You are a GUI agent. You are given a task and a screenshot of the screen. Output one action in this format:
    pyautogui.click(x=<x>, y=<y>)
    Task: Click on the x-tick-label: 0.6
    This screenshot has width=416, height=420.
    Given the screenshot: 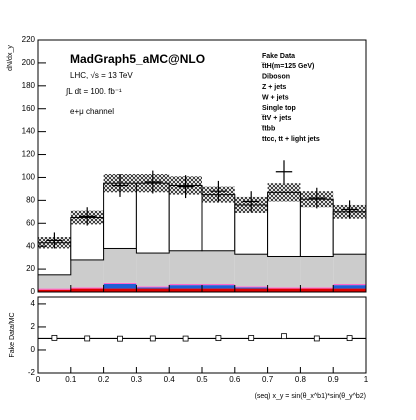 What is the action you would take?
    pyautogui.click(x=235, y=379)
    